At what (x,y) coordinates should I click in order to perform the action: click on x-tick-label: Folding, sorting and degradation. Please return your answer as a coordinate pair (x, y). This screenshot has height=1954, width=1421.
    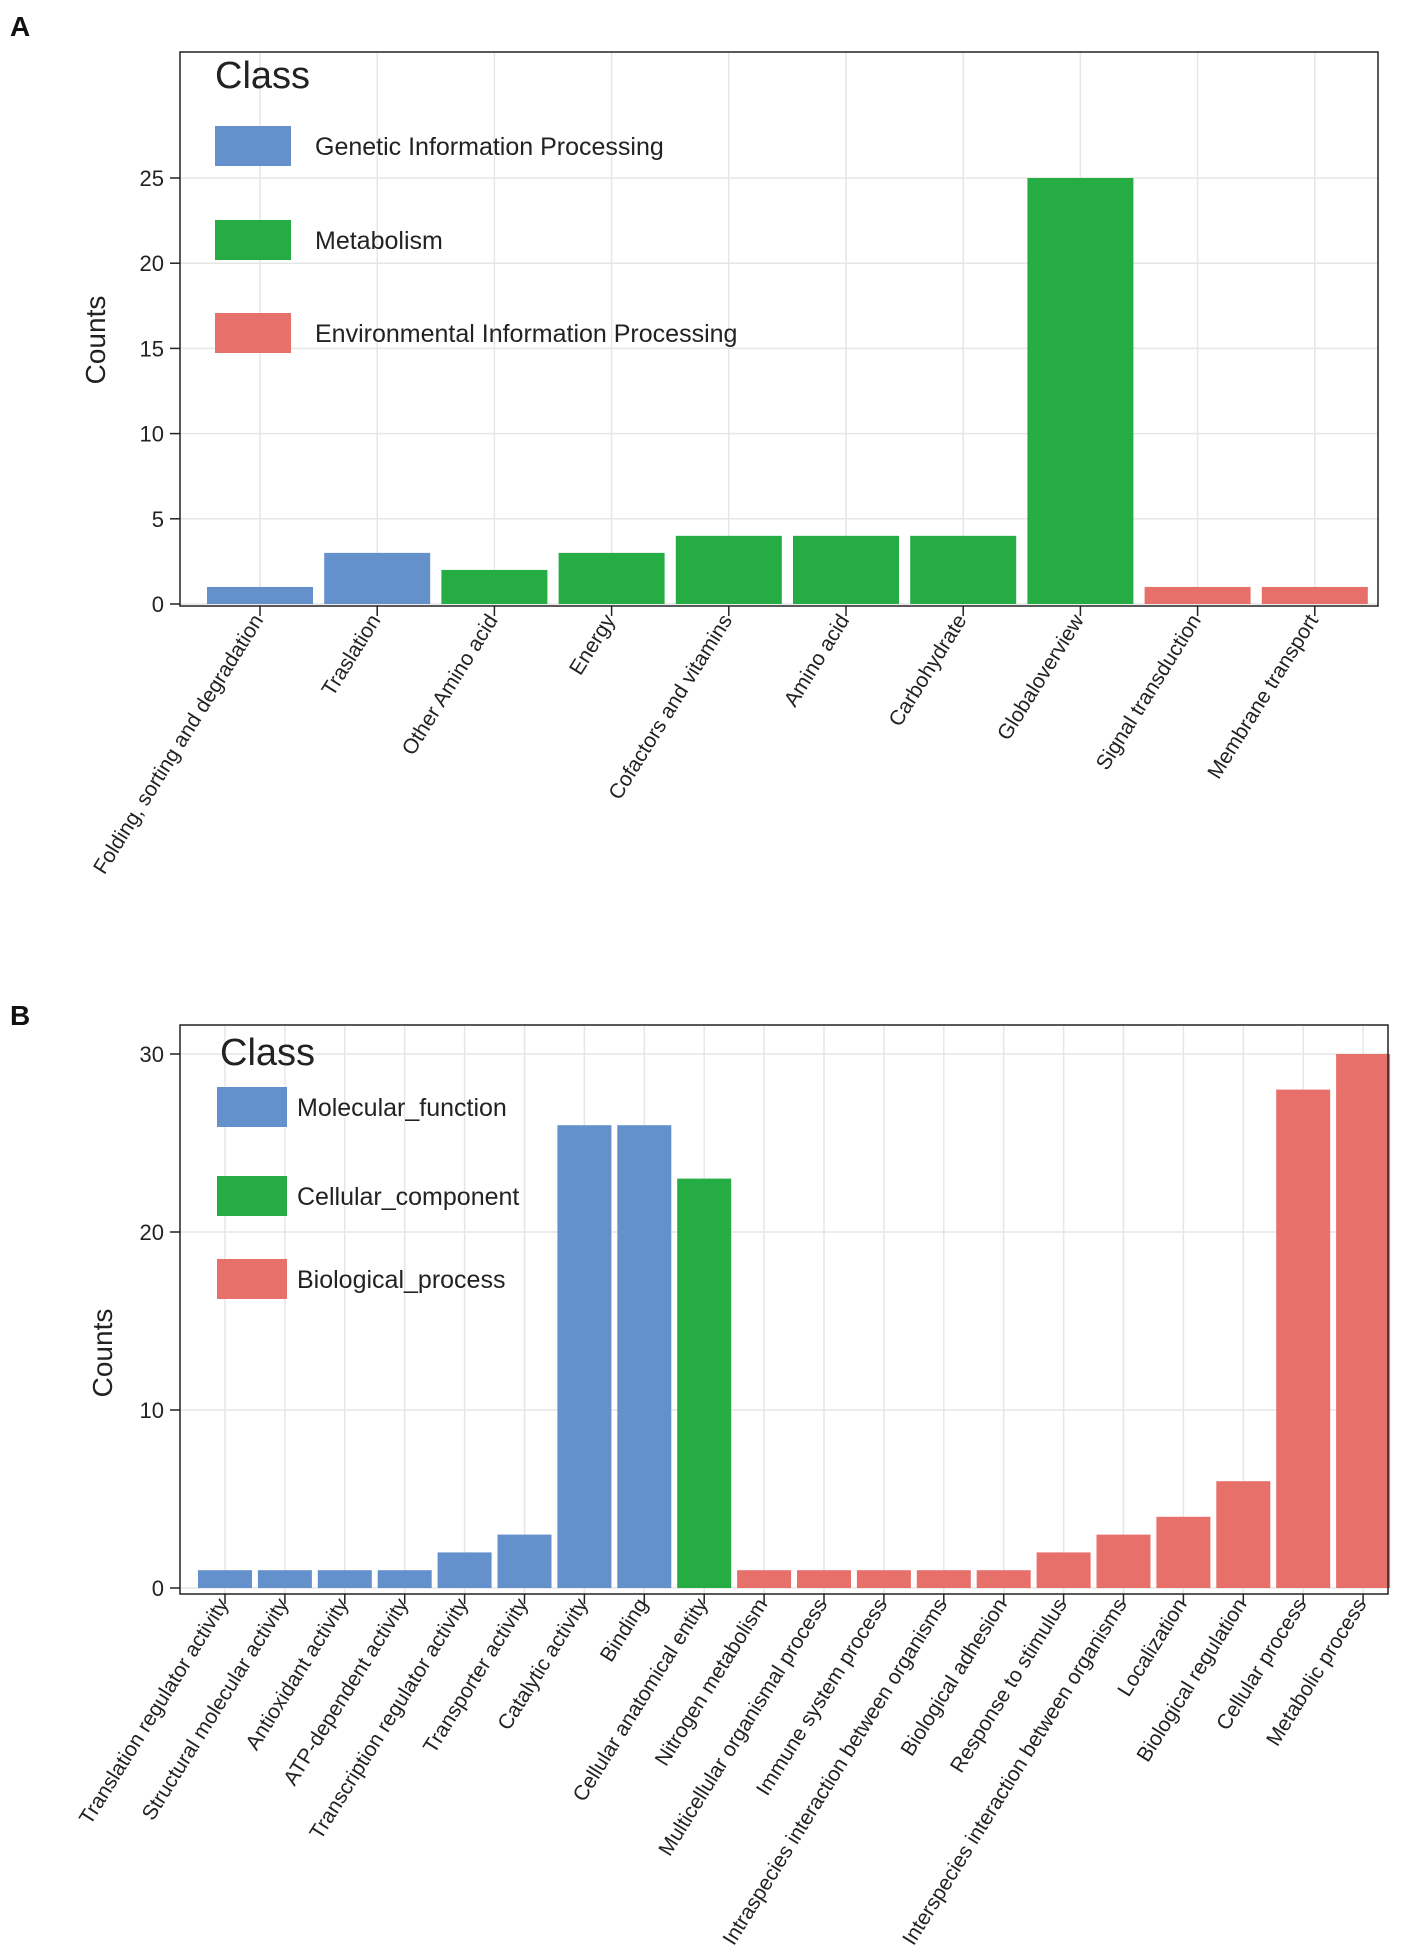
    Looking at the image, I should click on (178, 744).